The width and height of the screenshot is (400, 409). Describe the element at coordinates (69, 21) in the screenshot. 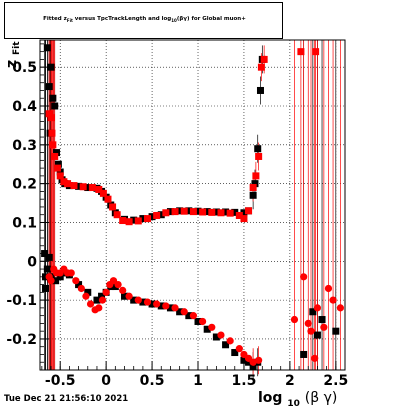

I see `chart-title-sub1: Fit` at that location.